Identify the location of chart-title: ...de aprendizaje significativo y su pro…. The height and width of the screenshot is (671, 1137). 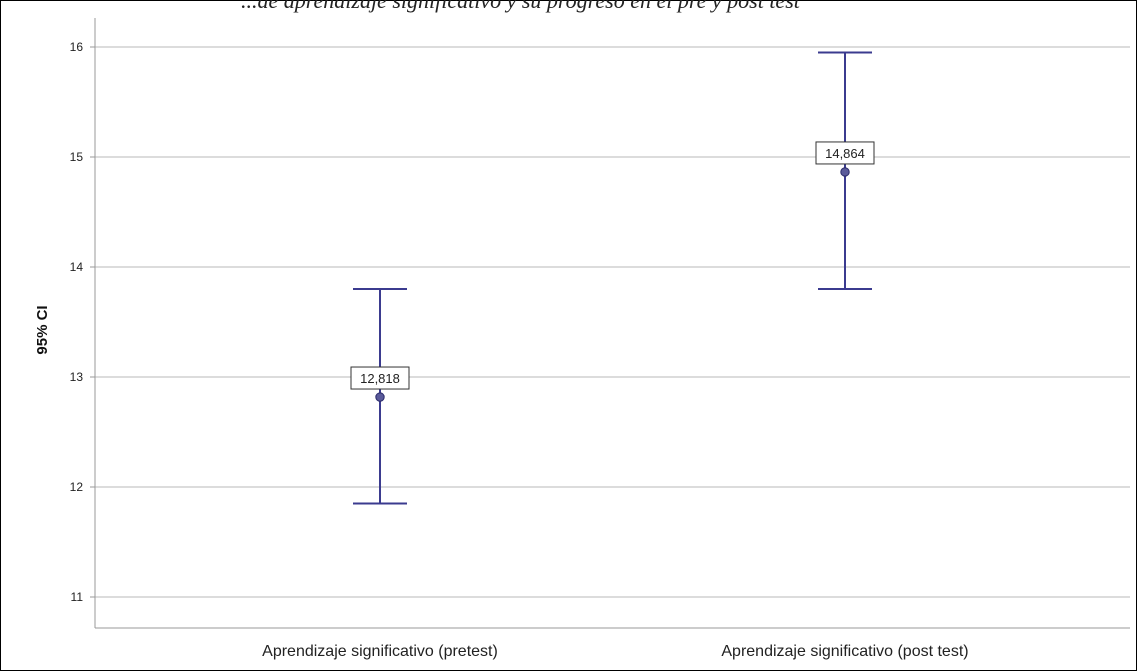
(520, 6).